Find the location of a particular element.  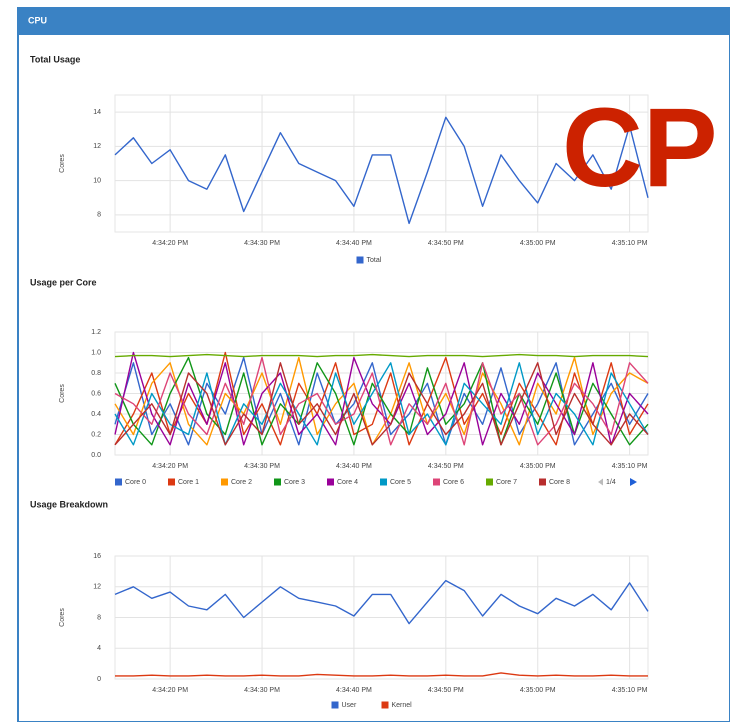

y-tick-label: 0.4 is located at coordinates (96, 414).